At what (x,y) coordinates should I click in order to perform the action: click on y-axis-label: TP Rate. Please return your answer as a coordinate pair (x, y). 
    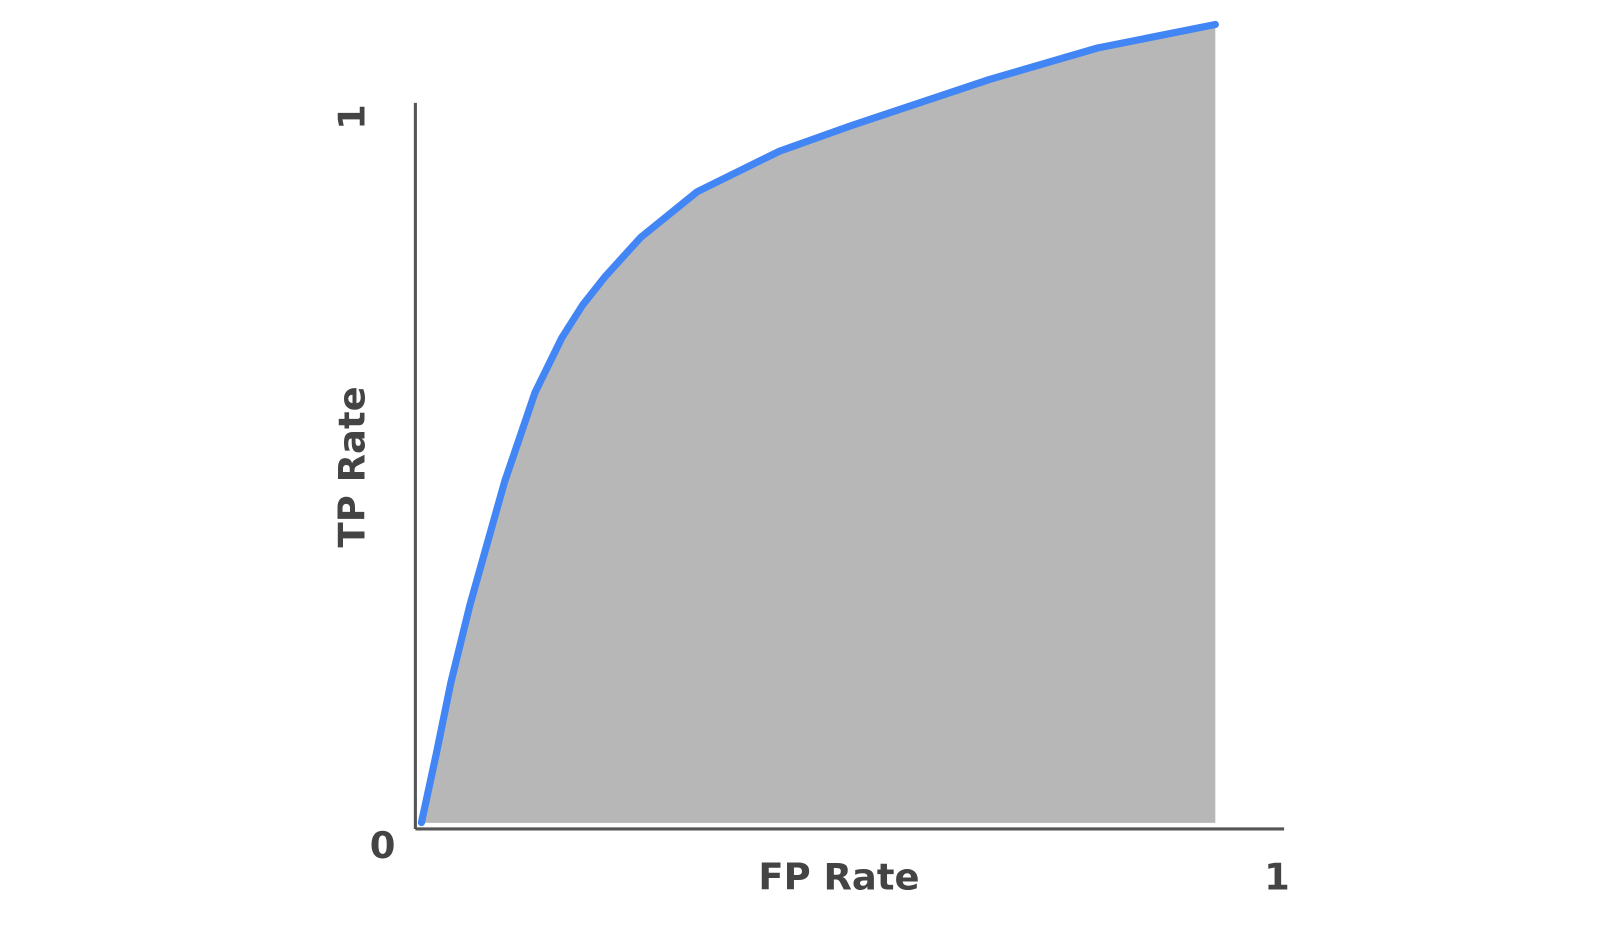
    Looking at the image, I should click on (351, 466).